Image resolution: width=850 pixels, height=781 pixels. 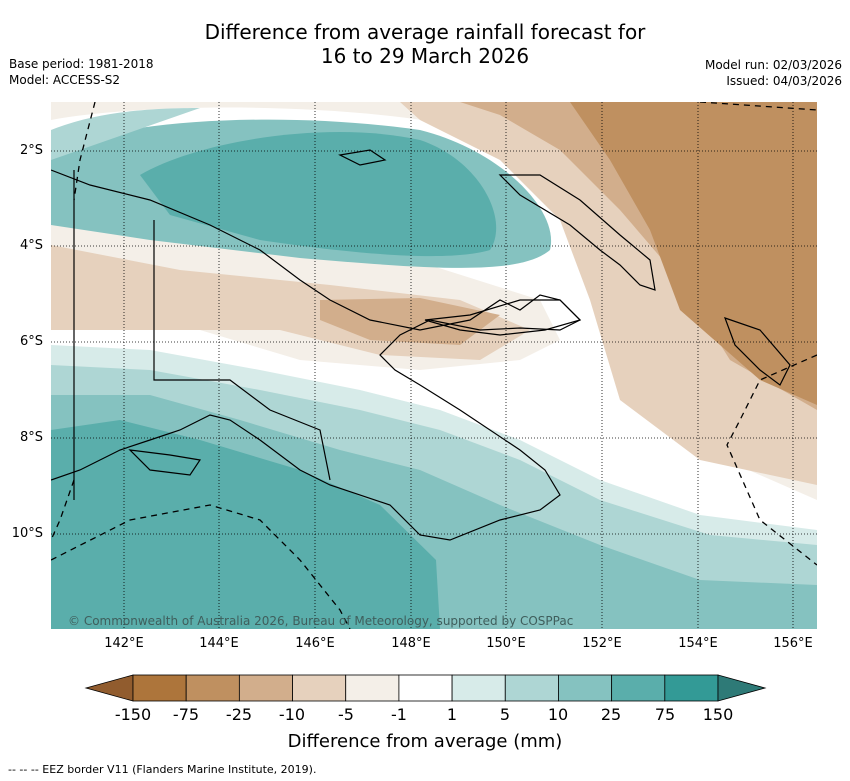 What do you see at coordinates (693, 253) in the screenshot?
I see `band-neg75-neg25` at bounding box center [693, 253].